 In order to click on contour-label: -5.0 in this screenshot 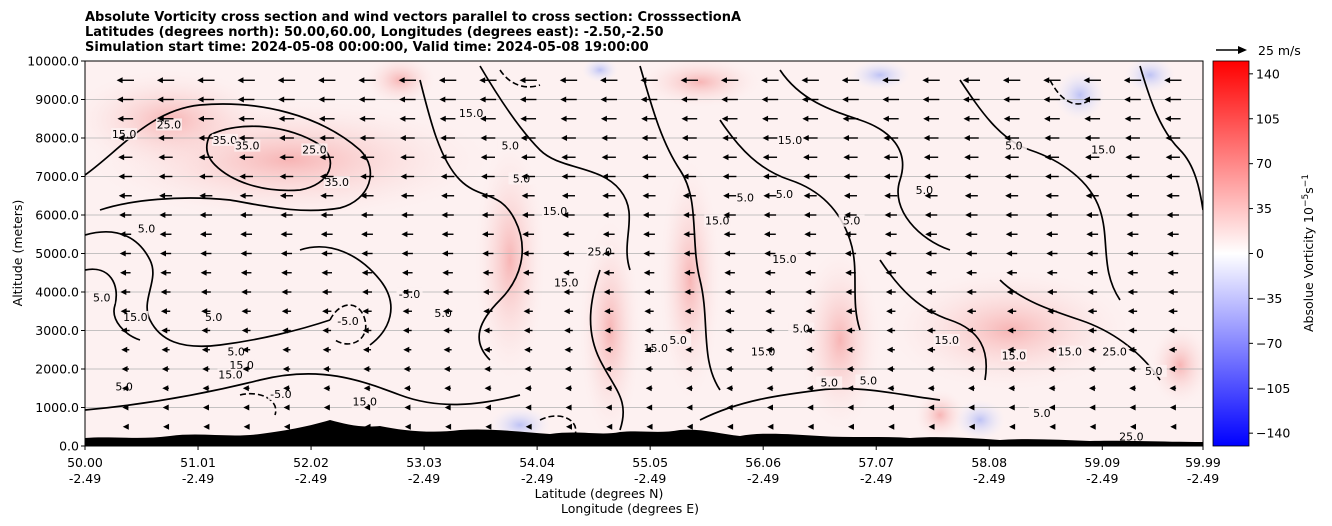, I will do `click(409, 294)`.